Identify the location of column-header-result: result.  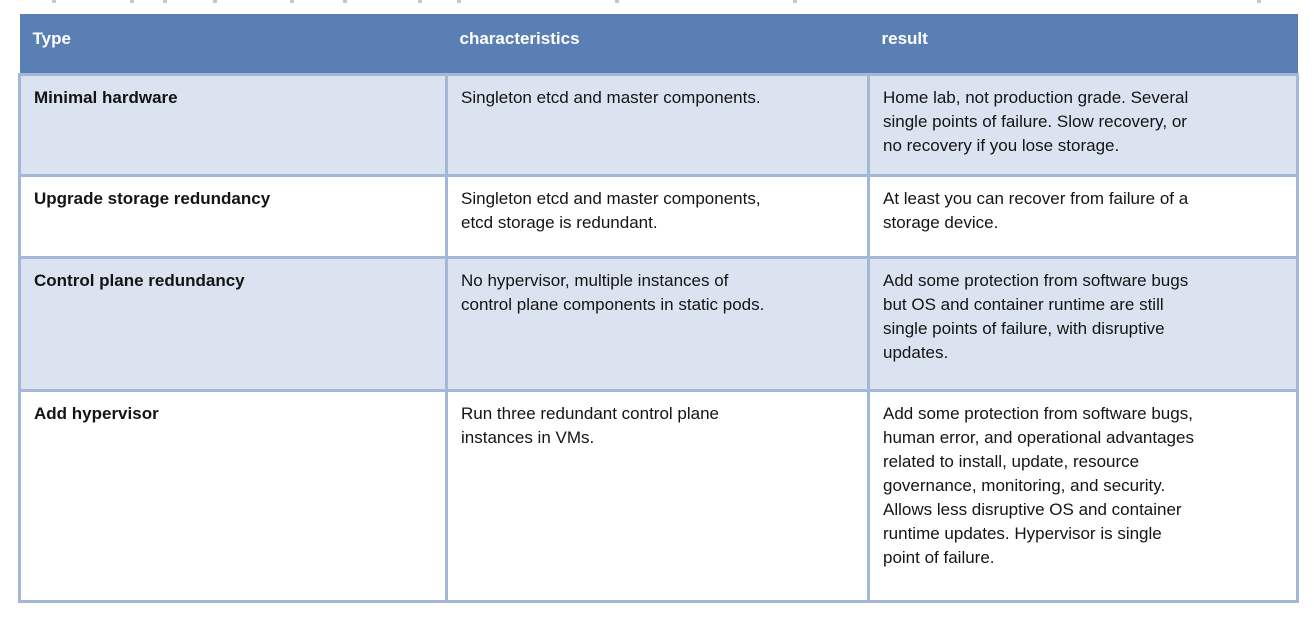
(1083, 45).